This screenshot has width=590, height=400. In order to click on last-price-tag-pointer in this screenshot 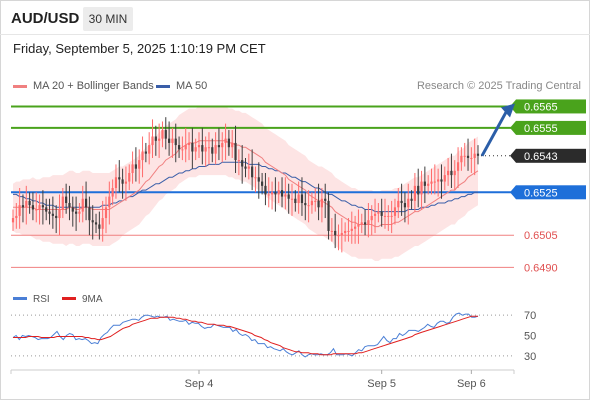, I will do `click(513, 155)`.